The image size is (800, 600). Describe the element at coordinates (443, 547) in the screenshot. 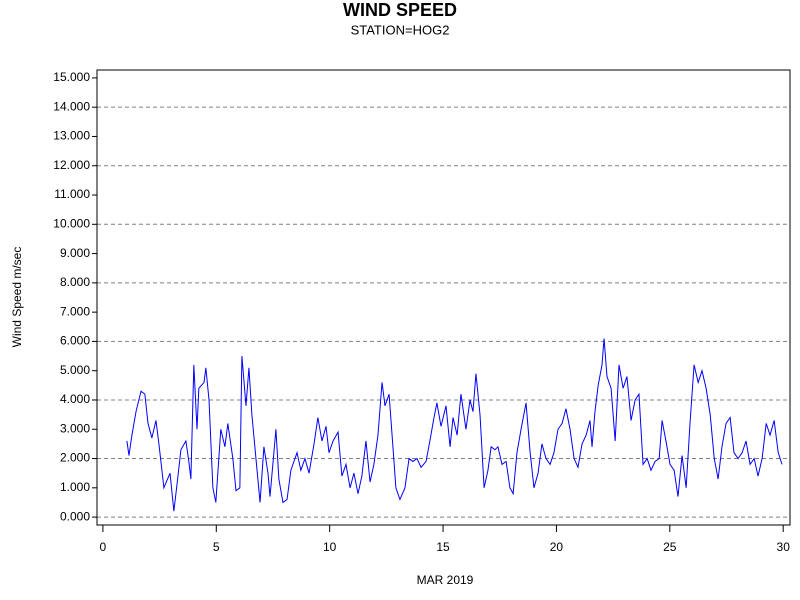

I see `x-tick-label: 15` at that location.